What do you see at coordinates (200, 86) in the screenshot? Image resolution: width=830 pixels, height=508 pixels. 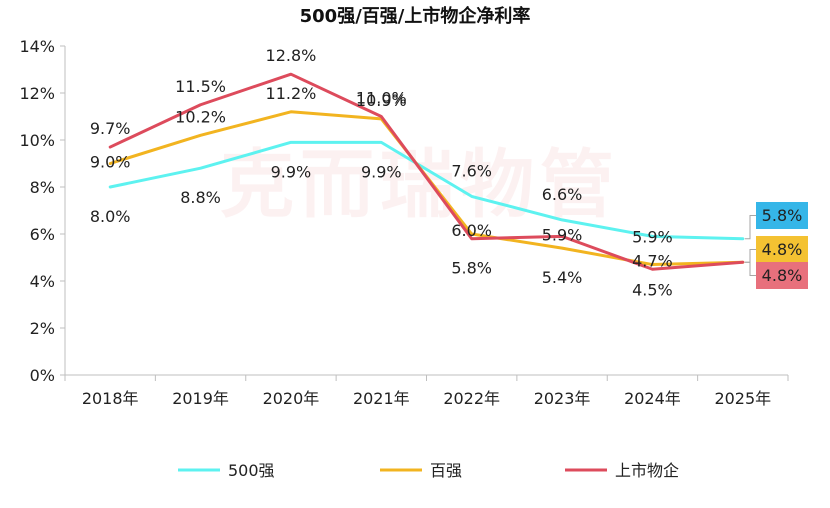 I see `data-label-s2-p1: 11.5%` at bounding box center [200, 86].